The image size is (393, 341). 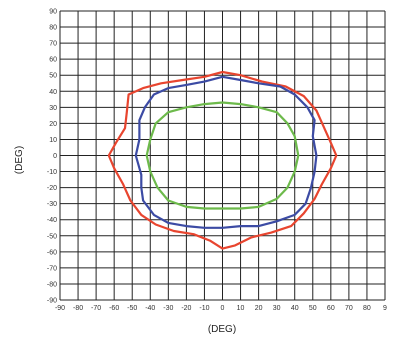 I want to click on x-tick-label: 9, so click(x=385, y=308).